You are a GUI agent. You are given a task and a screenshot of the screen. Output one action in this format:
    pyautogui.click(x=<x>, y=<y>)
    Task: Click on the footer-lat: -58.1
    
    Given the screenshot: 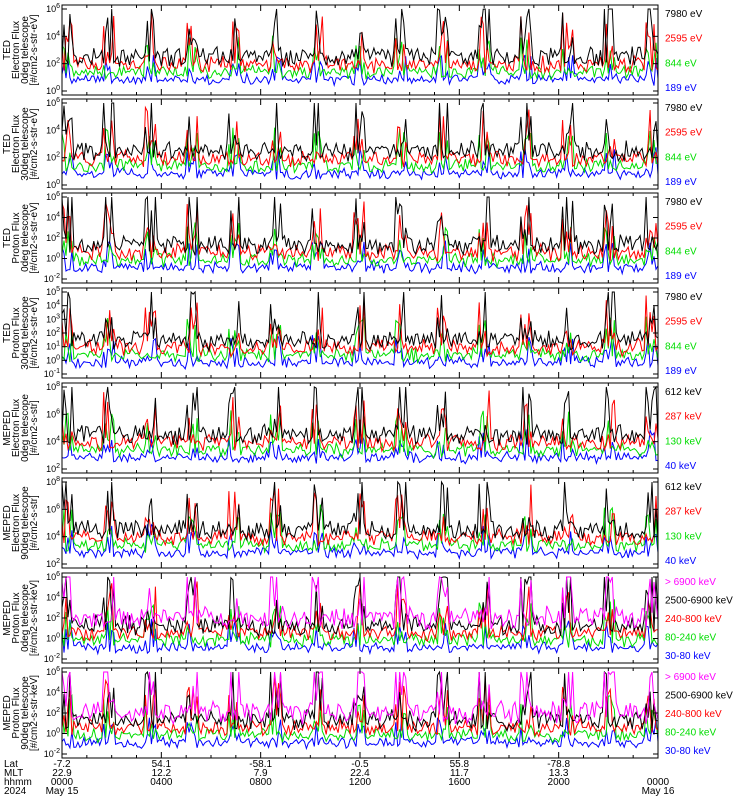 What is the action you would take?
    pyautogui.click(x=260, y=764)
    